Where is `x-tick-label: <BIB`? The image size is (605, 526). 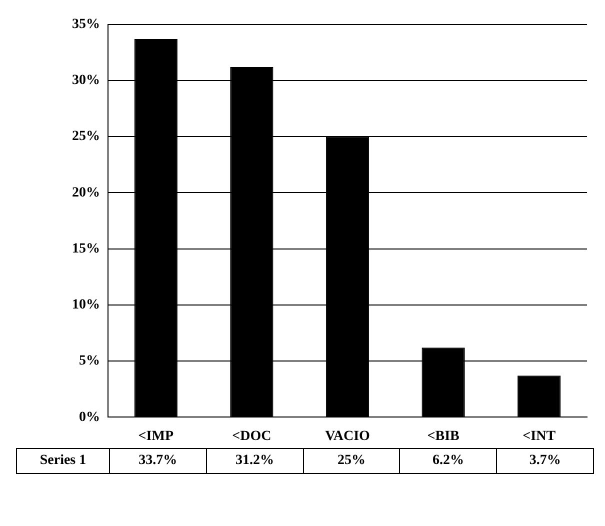 x-tick-label: <BIB is located at coordinates (443, 436).